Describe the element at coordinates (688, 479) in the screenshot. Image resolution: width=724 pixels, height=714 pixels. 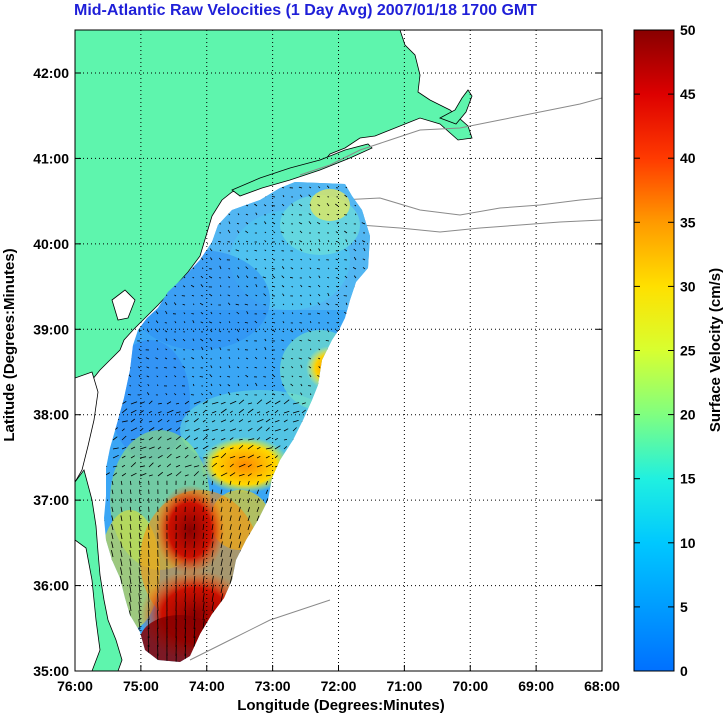
I see `colorbar-tick-label: 15` at that location.